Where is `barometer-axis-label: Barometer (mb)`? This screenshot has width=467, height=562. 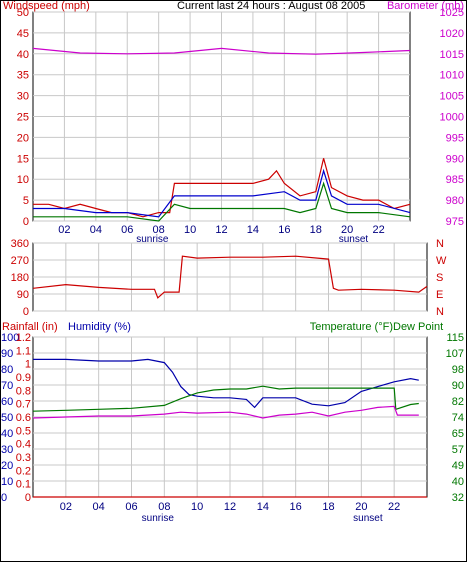
barometer-axis-label: Barometer (mb) is located at coordinates (425, 6).